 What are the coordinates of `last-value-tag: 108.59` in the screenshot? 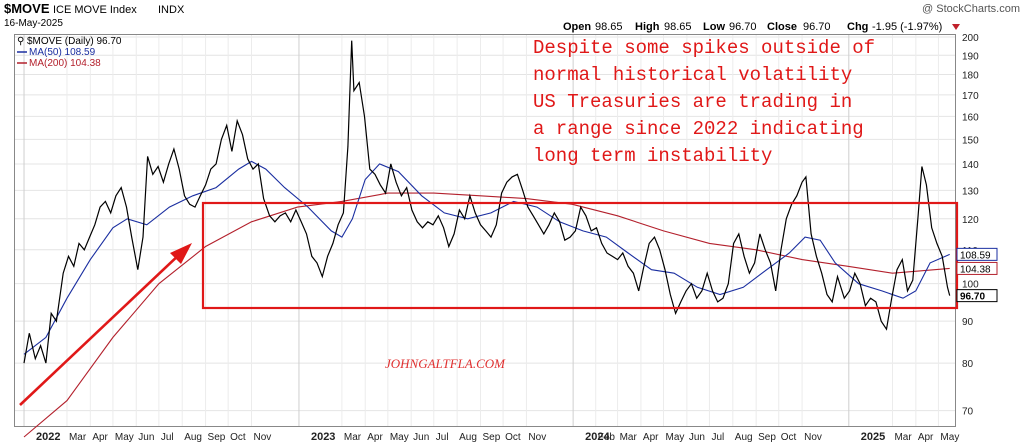 It's located at (977, 254).